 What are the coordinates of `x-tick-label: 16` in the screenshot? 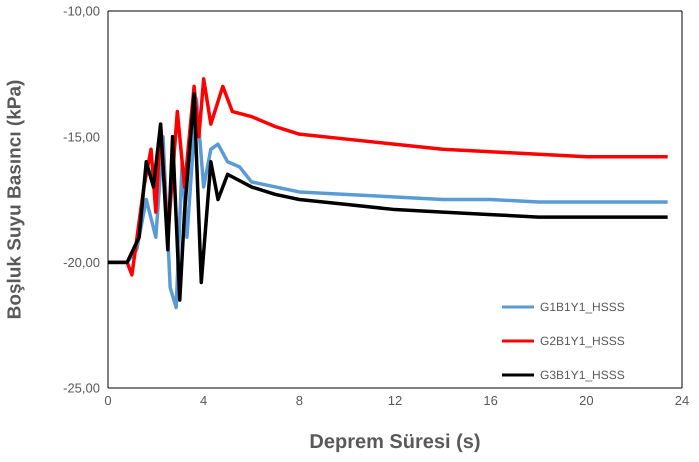 It's located at (490, 400).